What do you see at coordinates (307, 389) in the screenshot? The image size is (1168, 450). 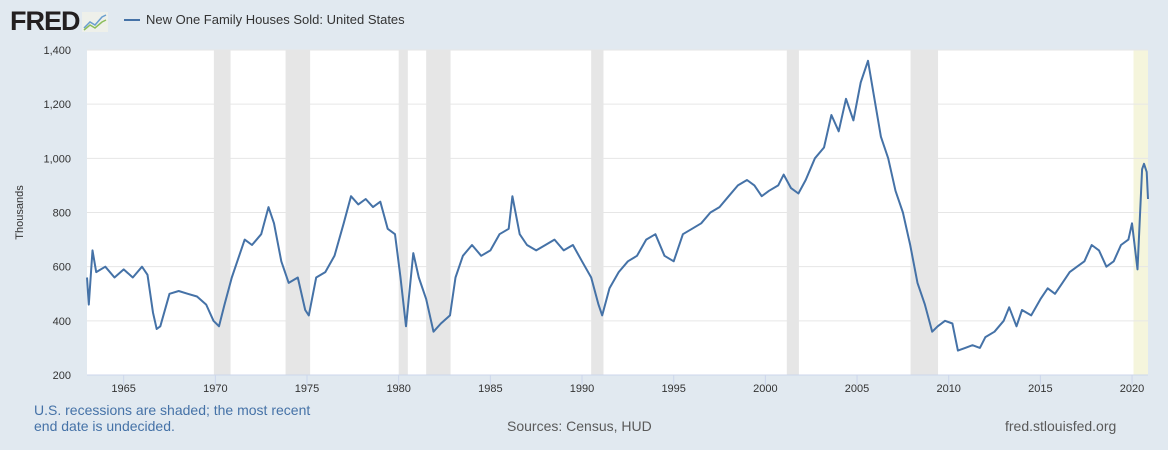 I see `x-tick-label: 1975` at bounding box center [307, 389].